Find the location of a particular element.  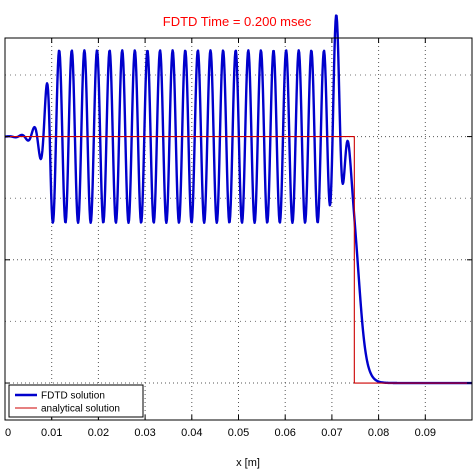

x-tick-label: 0.02 is located at coordinates (98, 433).